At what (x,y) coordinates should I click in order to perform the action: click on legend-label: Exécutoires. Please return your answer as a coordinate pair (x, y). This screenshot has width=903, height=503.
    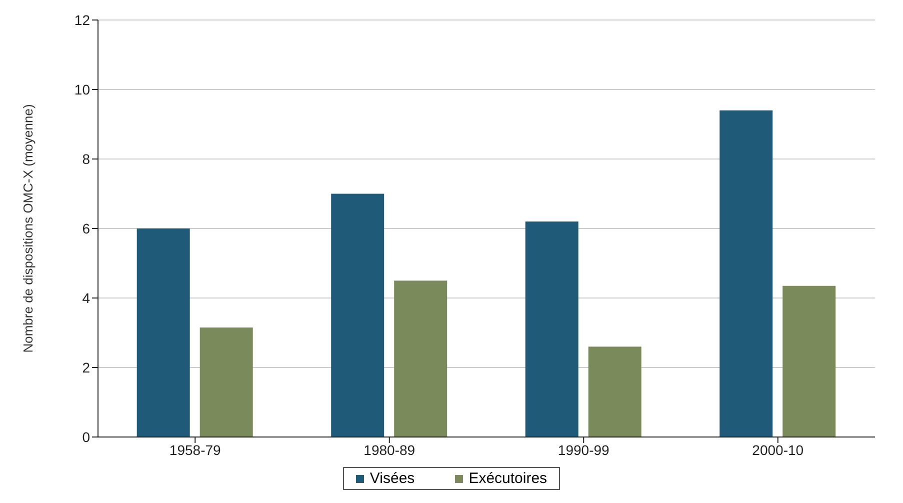
    Looking at the image, I should click on (508, 478).